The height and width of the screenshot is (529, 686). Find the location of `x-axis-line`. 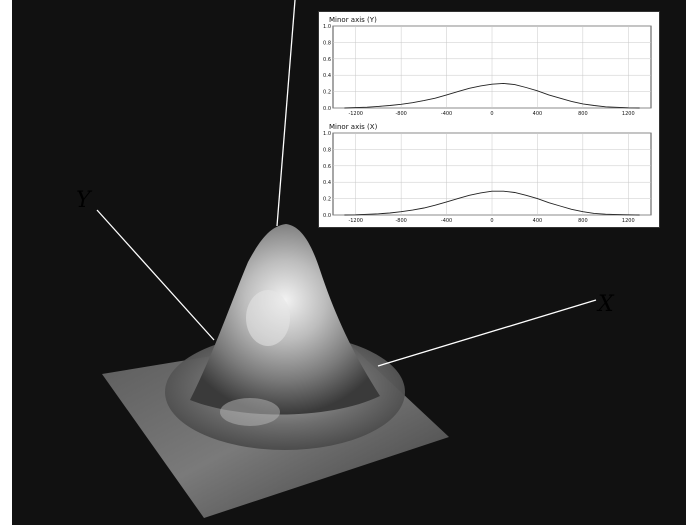

x-axis-line is located at coordinates (487, 333).